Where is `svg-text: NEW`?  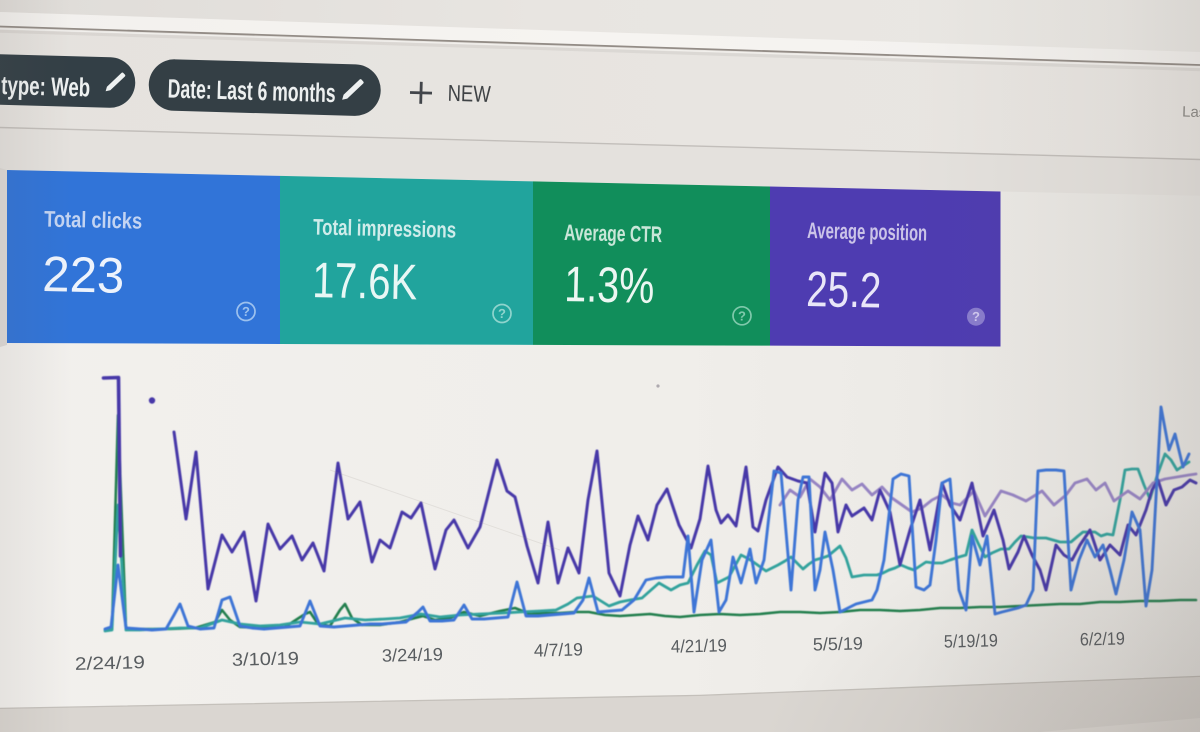 svg-text: NEW is located at coordinates (469, 93).